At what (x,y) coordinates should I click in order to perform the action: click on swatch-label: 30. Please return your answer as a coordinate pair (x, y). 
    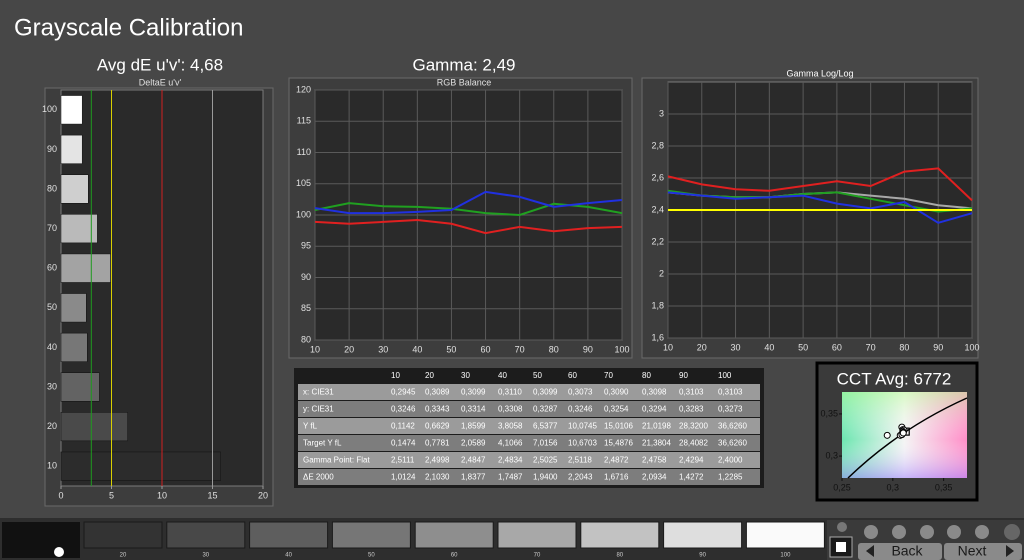
    Looking at the image, I should click on (205, 556).